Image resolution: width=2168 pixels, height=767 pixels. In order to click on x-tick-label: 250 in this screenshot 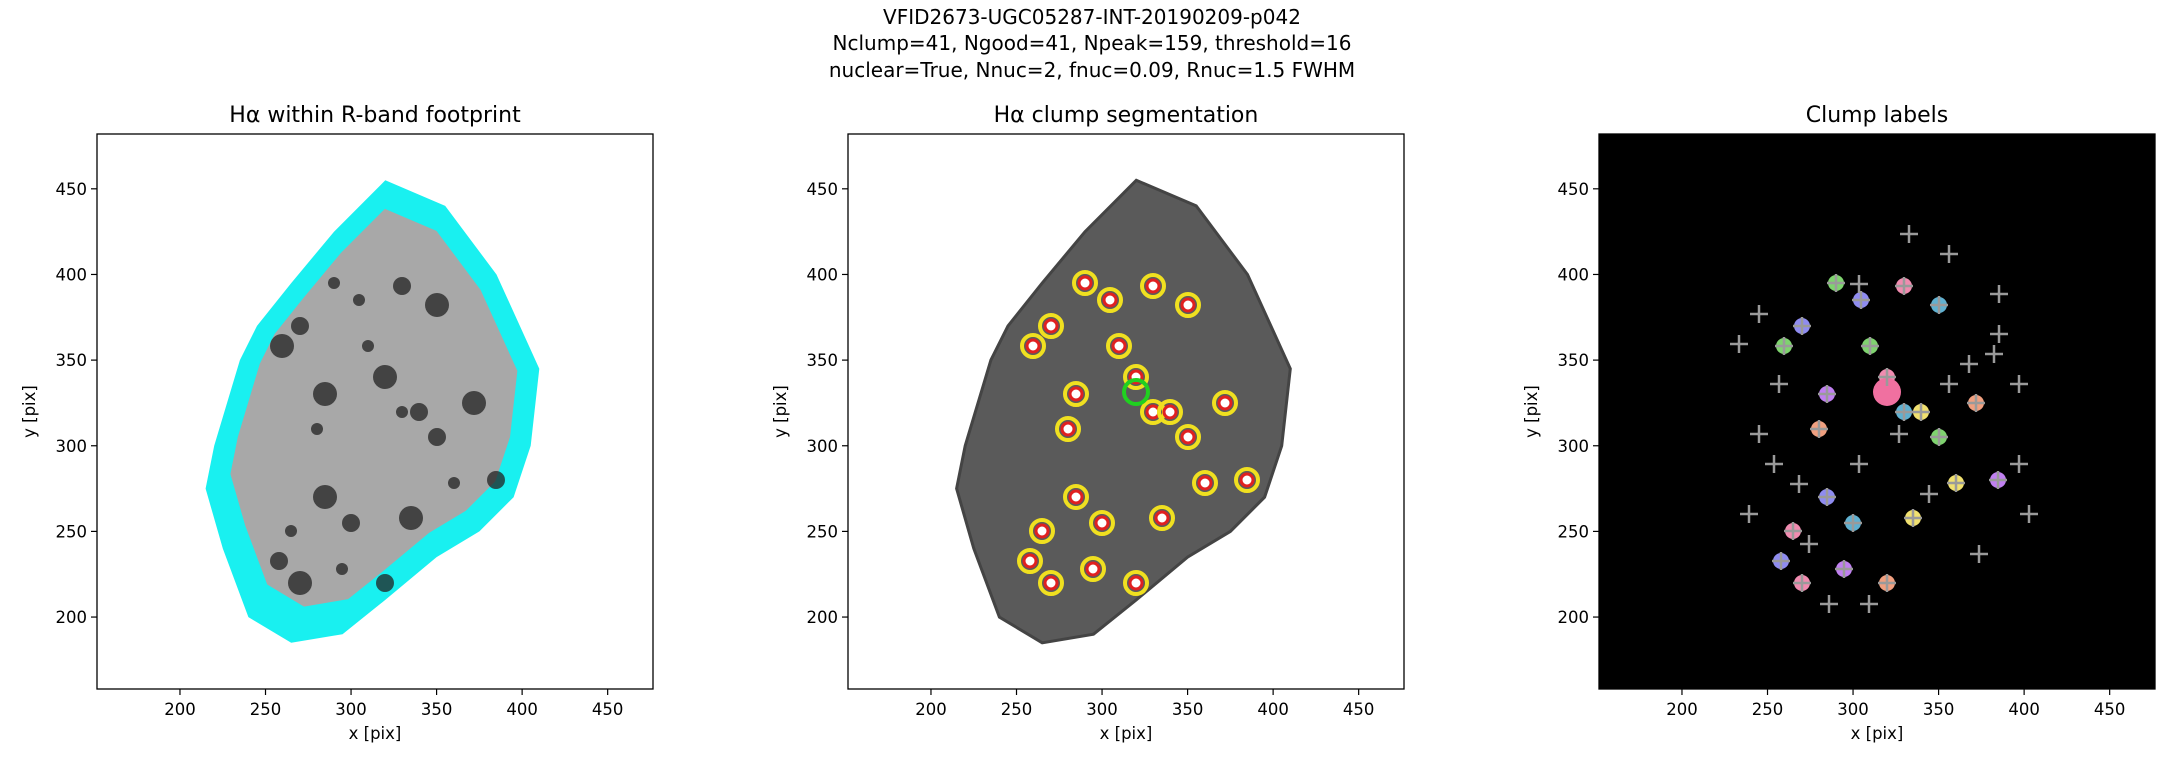, I will do `click(1768, 709)`.